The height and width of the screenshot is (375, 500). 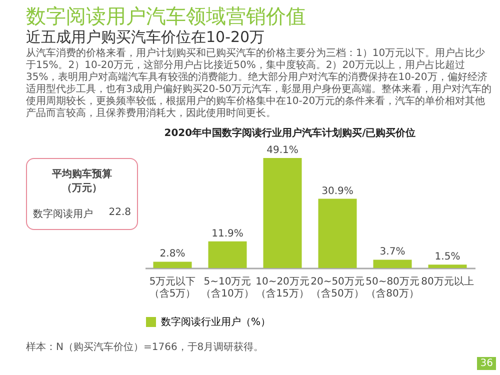 What do you see at coordinates (486, 363) in the screenshot?
I see `text: 36` at bounding box center [486, 363].